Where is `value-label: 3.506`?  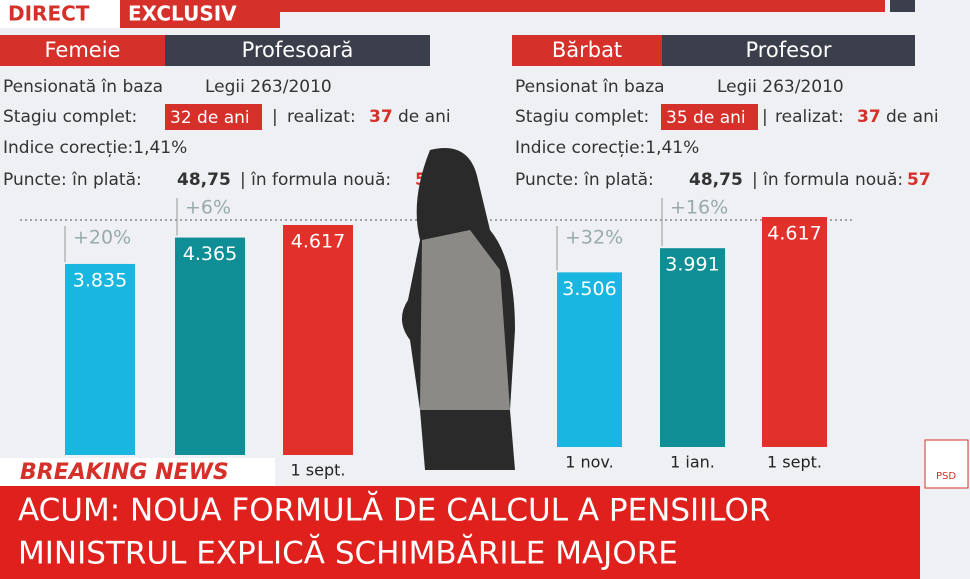 value-label: 3.506 is located at coordinates (589, 289).